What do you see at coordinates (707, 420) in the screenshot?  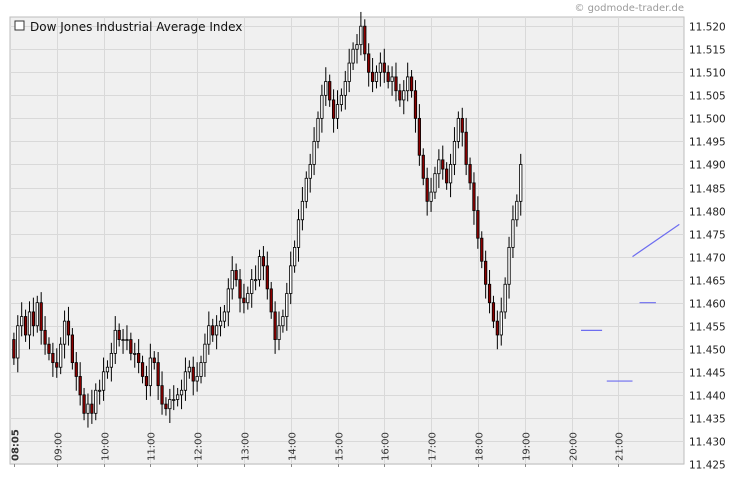 I see `y-tick-label: 11.435` at bounding box center [707, 420].